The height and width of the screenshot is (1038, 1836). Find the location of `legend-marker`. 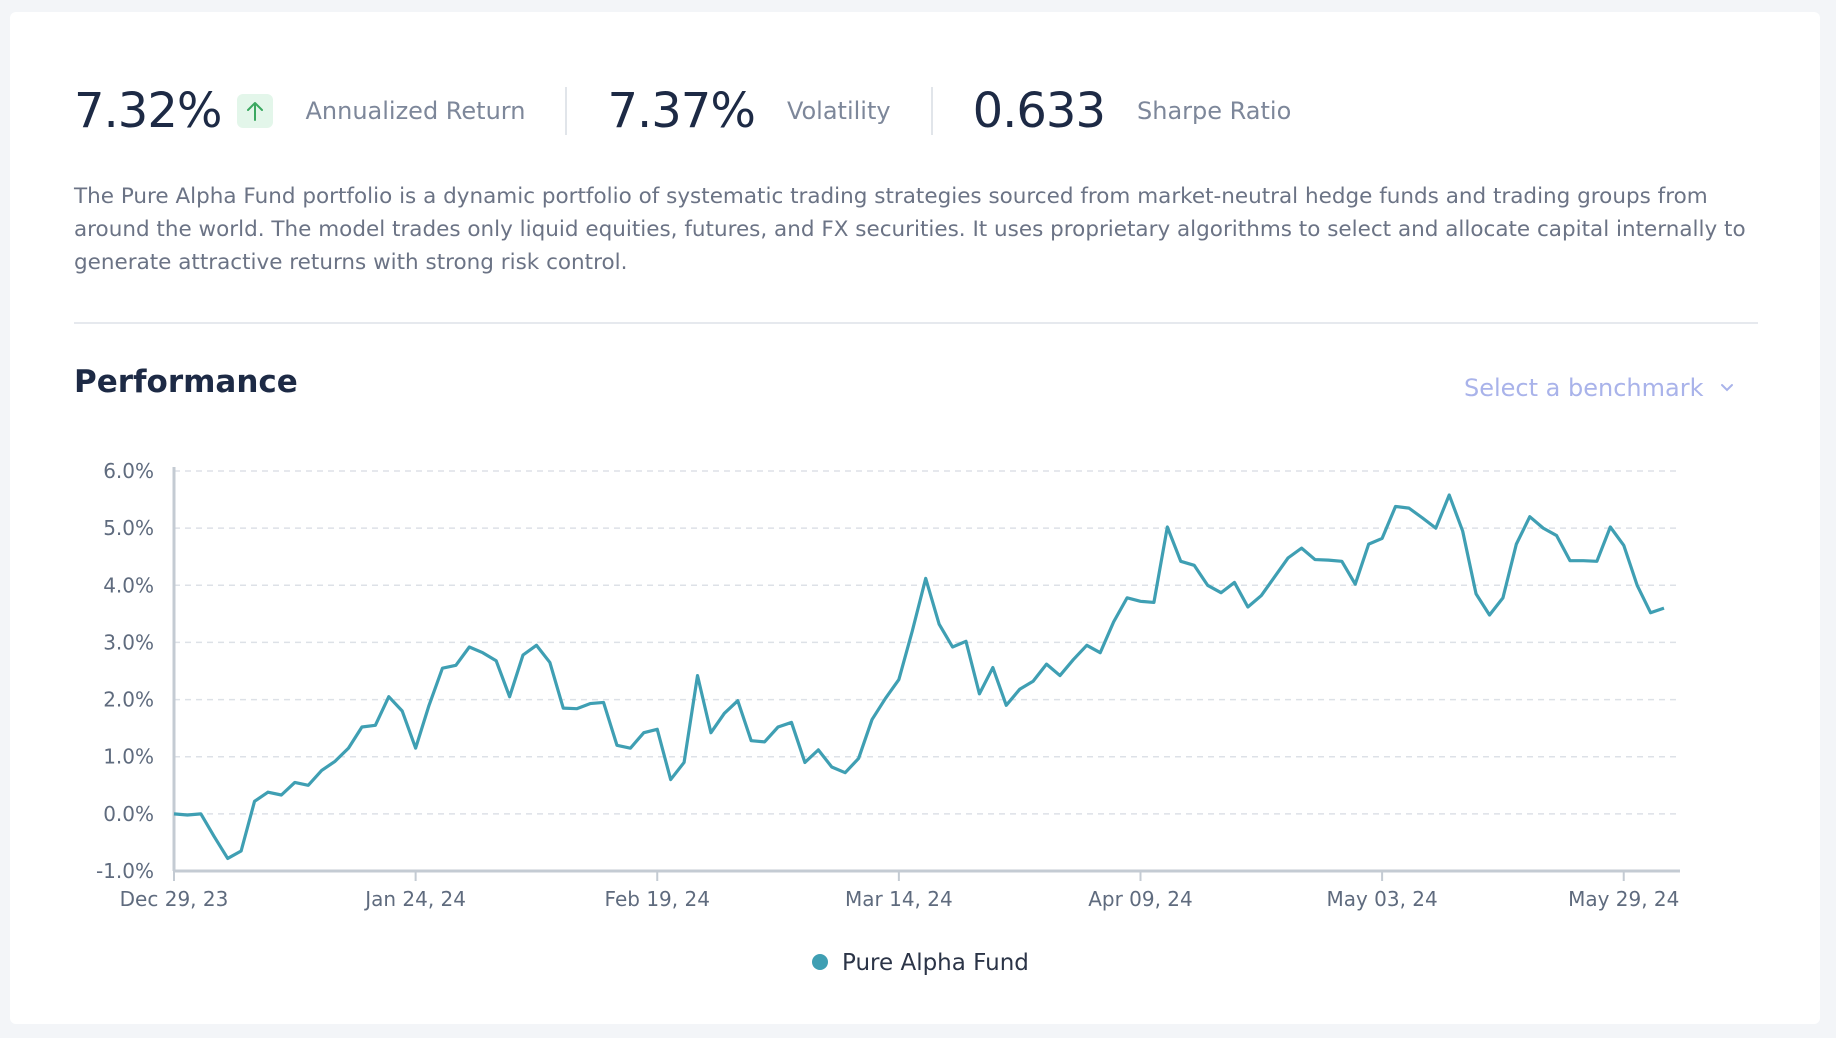

legend-marker is located at coordinates (820, 962).